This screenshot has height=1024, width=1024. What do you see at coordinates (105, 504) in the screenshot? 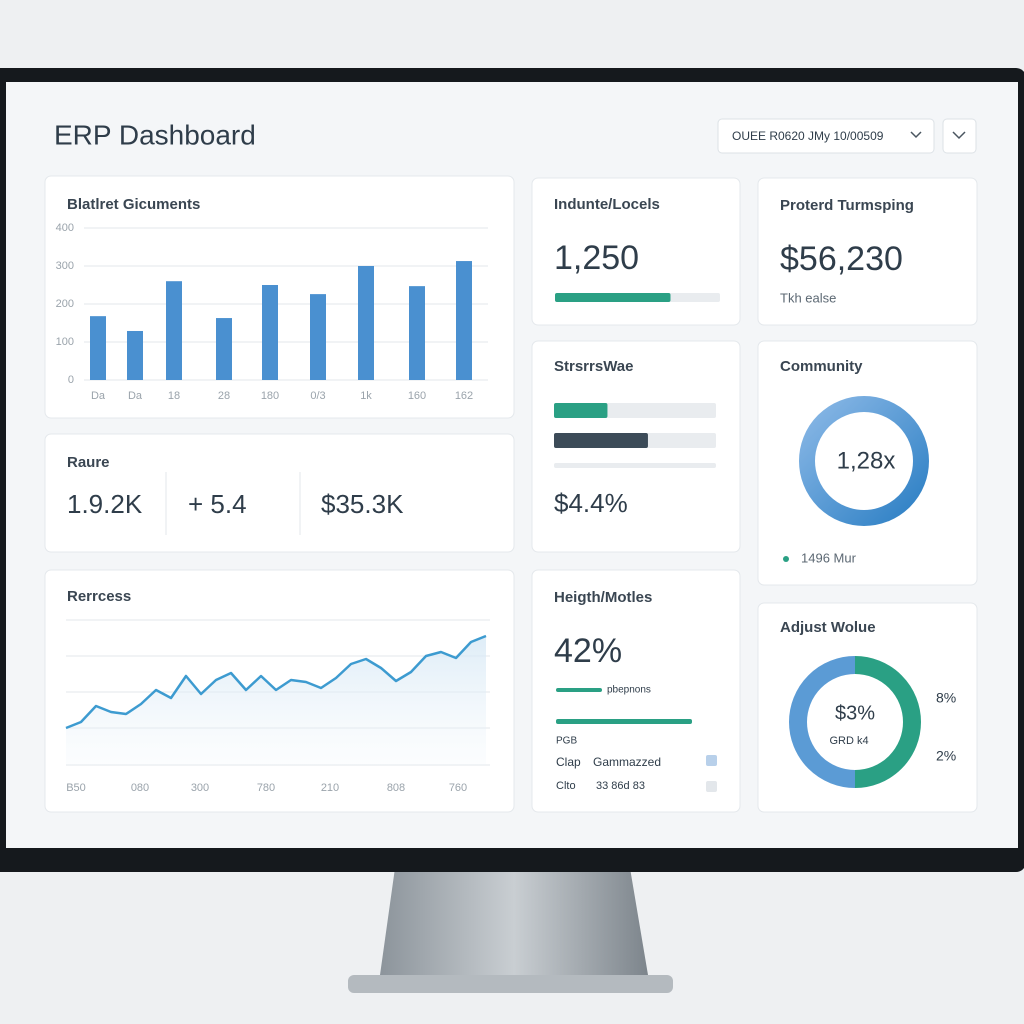
I see `summary-value: 1.9.2K` at bounding box center [105, 504].